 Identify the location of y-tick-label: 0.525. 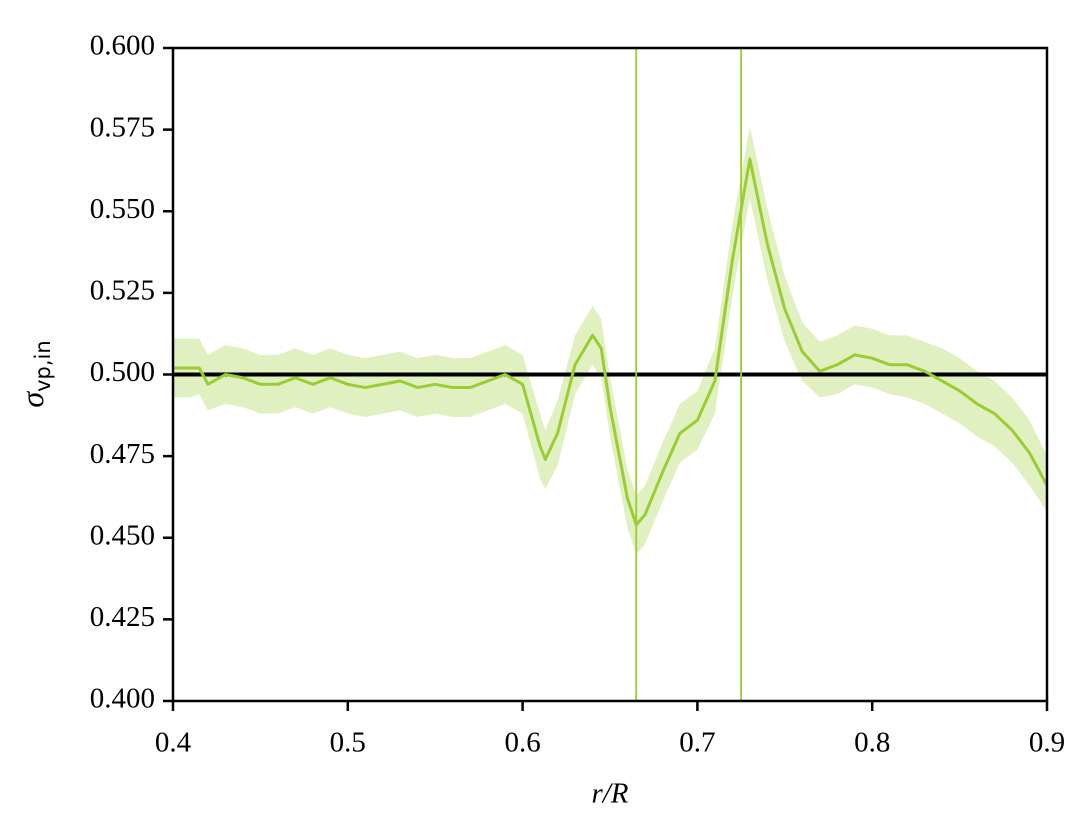
(122, 291).